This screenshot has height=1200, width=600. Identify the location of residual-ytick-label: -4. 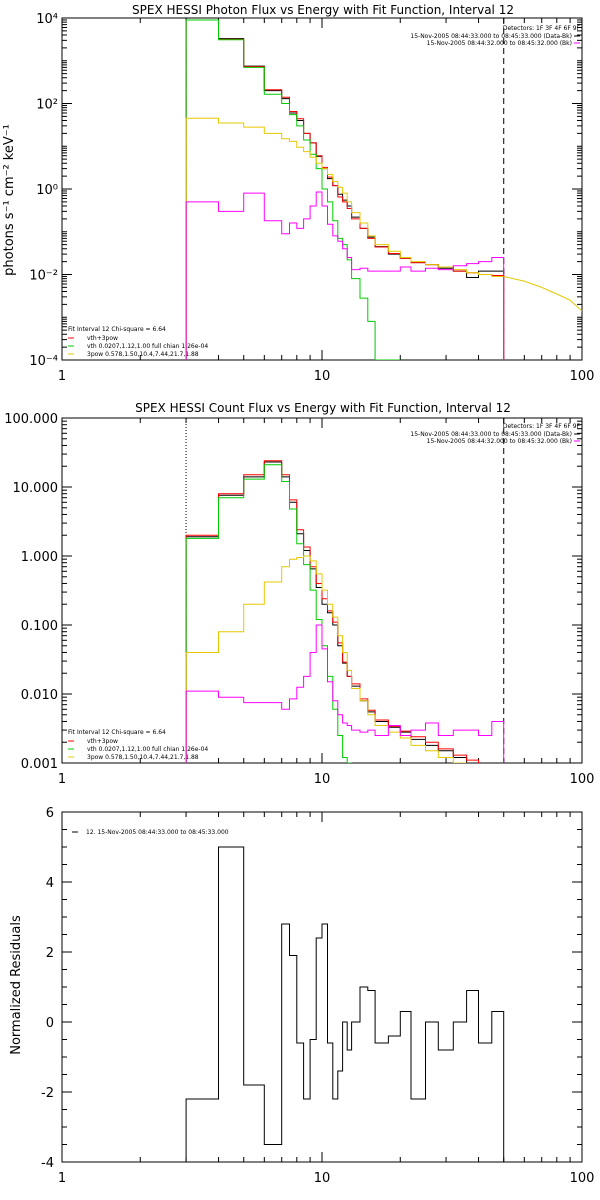
(47, 1163).